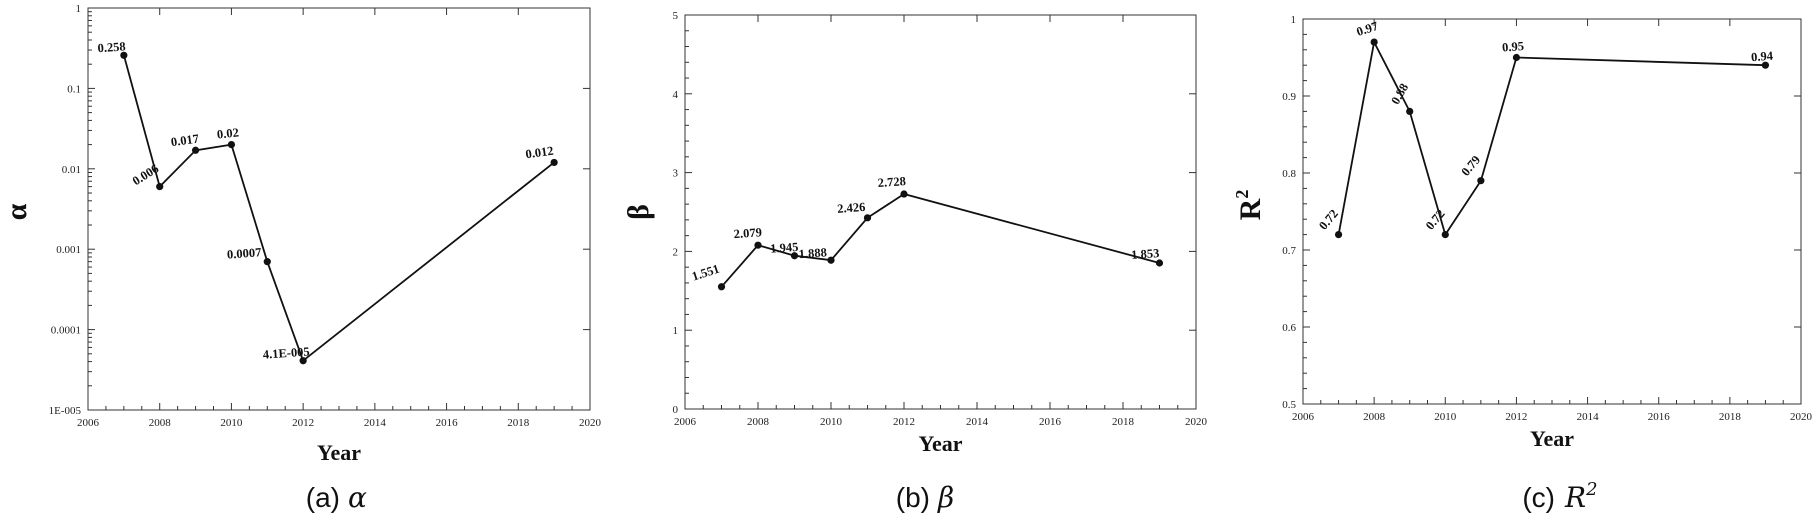 This screenshot has height=518, width=1817. What do you see at coordinates (1763, 57) in the screenshot?
I see `data-label: 0.94` at bounding box center [1763, 57].